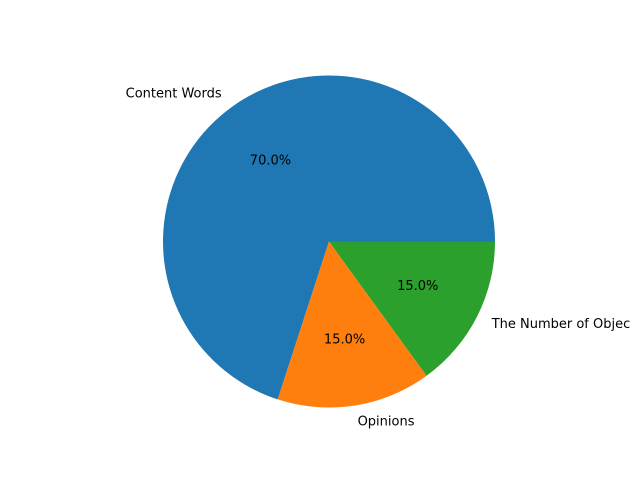 The height and width of the screenshot is (480, 640). What do you see at coordinates (174, 93) in the screenshot?
I see `slice-label-0: Content Words` at bounding box center [174, 93].